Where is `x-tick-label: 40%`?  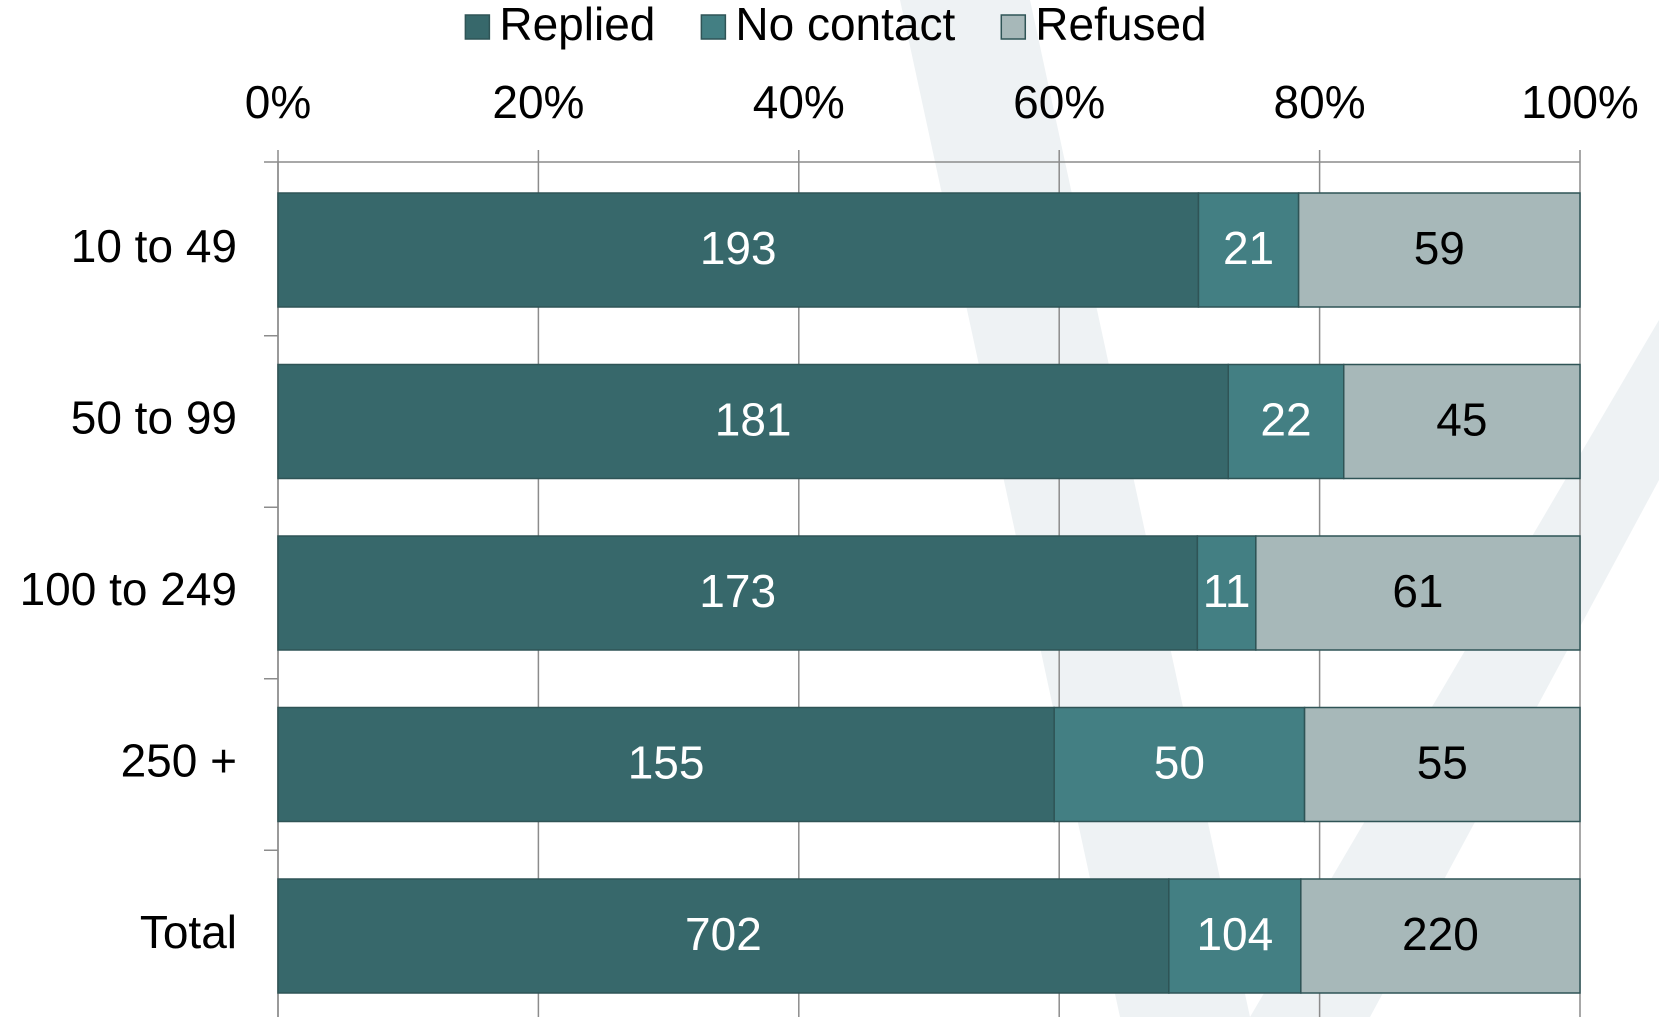 x-tick-label: 40% is located at coordinates (799, 102).